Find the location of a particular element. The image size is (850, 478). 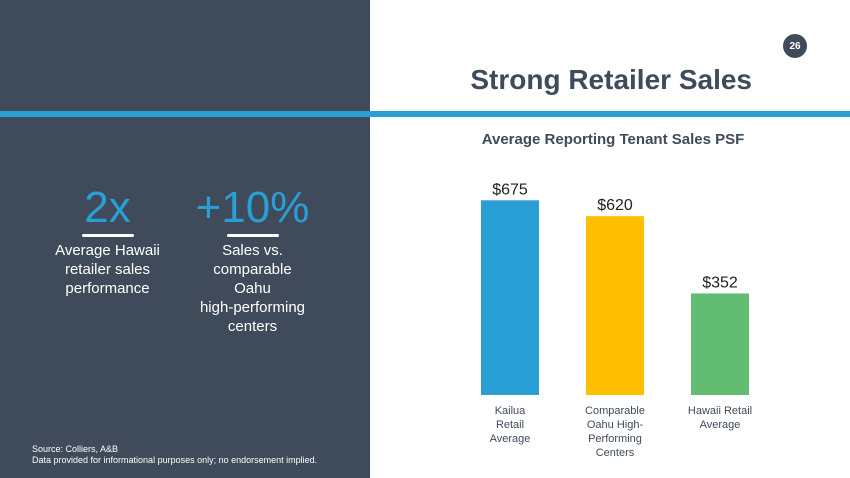

data-label: $620 is located at coordinates (615, 205).